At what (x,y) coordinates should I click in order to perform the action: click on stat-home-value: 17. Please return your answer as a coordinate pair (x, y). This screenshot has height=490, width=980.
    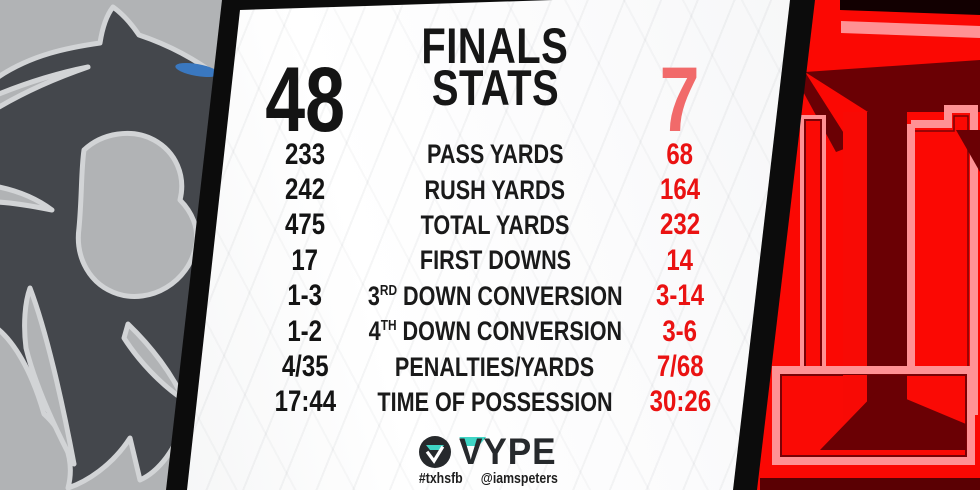
    Looking at the image, I should click on (305, 260).